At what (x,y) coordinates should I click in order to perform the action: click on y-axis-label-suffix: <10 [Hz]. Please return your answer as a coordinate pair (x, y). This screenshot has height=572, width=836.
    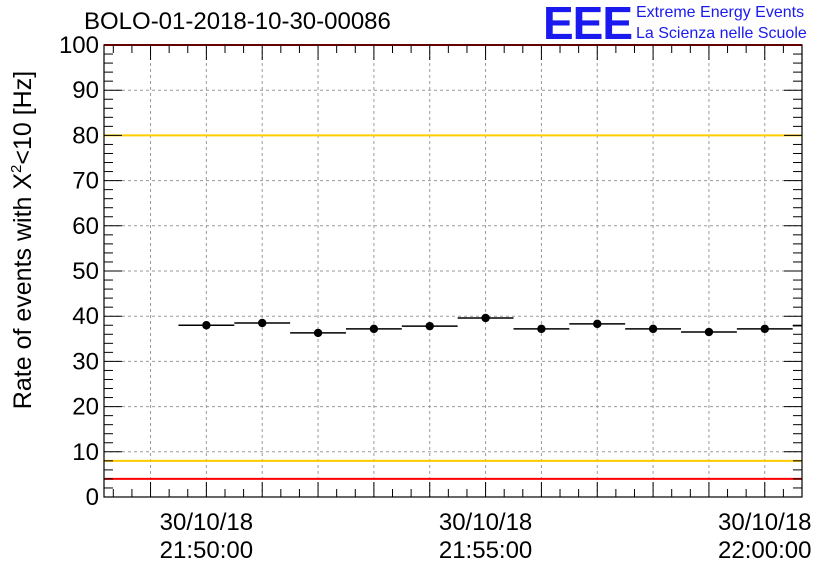
    Looking at the image, I should click on (23, 118).